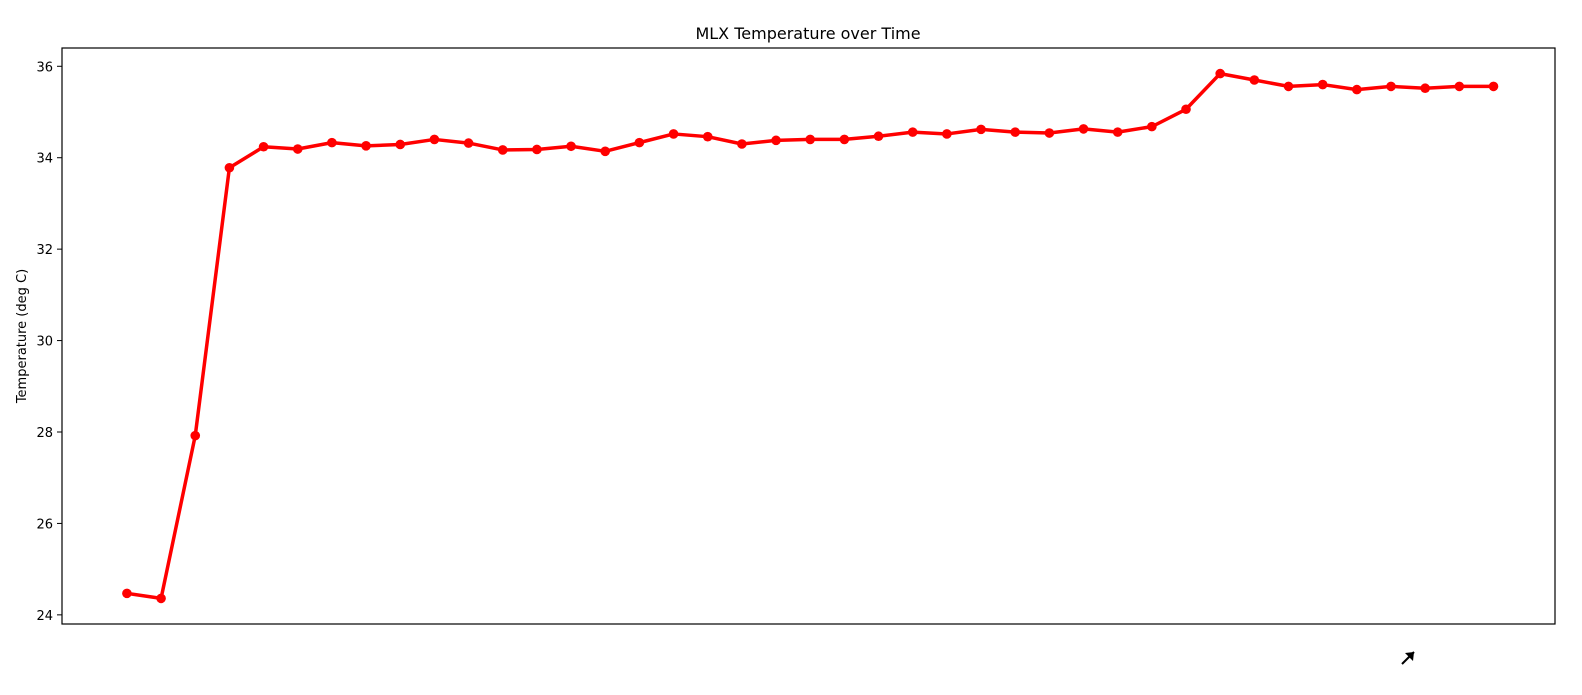  I want to click on mouse-pointer-icon, so click(1408, 658).